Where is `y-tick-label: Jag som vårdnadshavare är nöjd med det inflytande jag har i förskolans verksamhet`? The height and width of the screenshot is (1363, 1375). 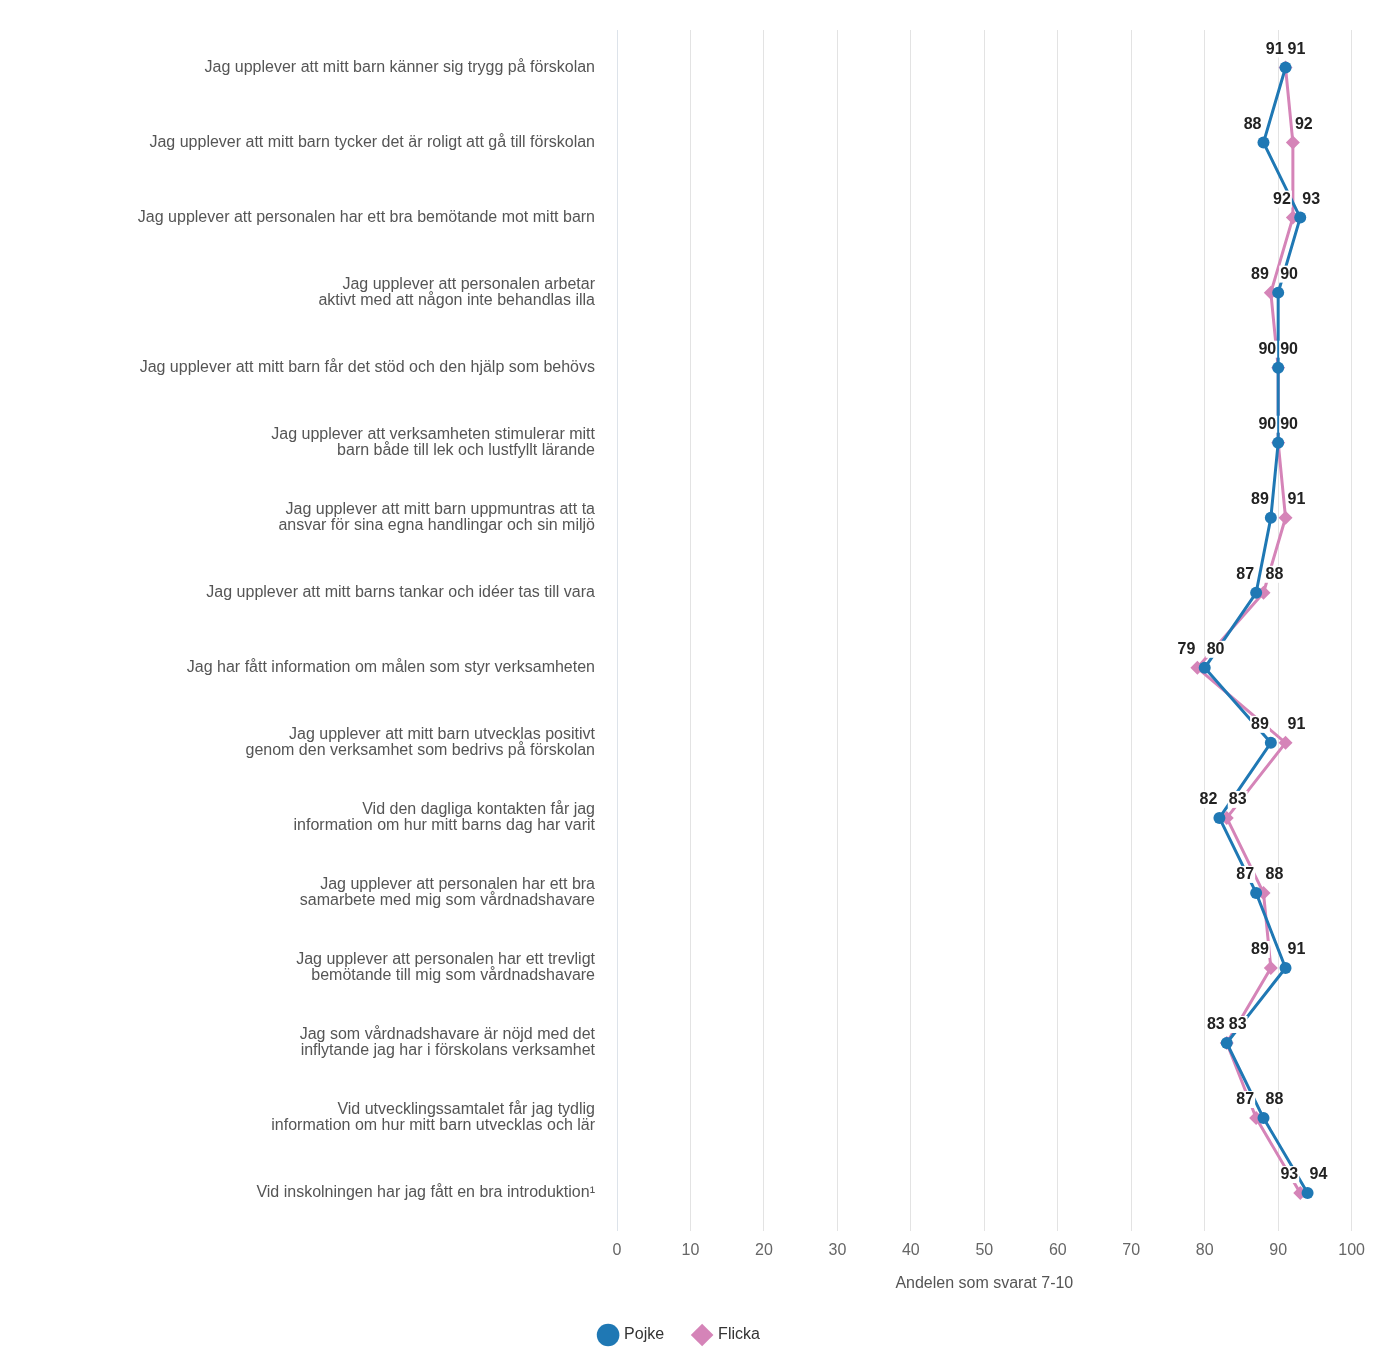
y-tick-label: Jag som vårdnadshavare är nöjd med det inflytande jag har i förskolans verksamhet is located at coordinates (447, 1042).